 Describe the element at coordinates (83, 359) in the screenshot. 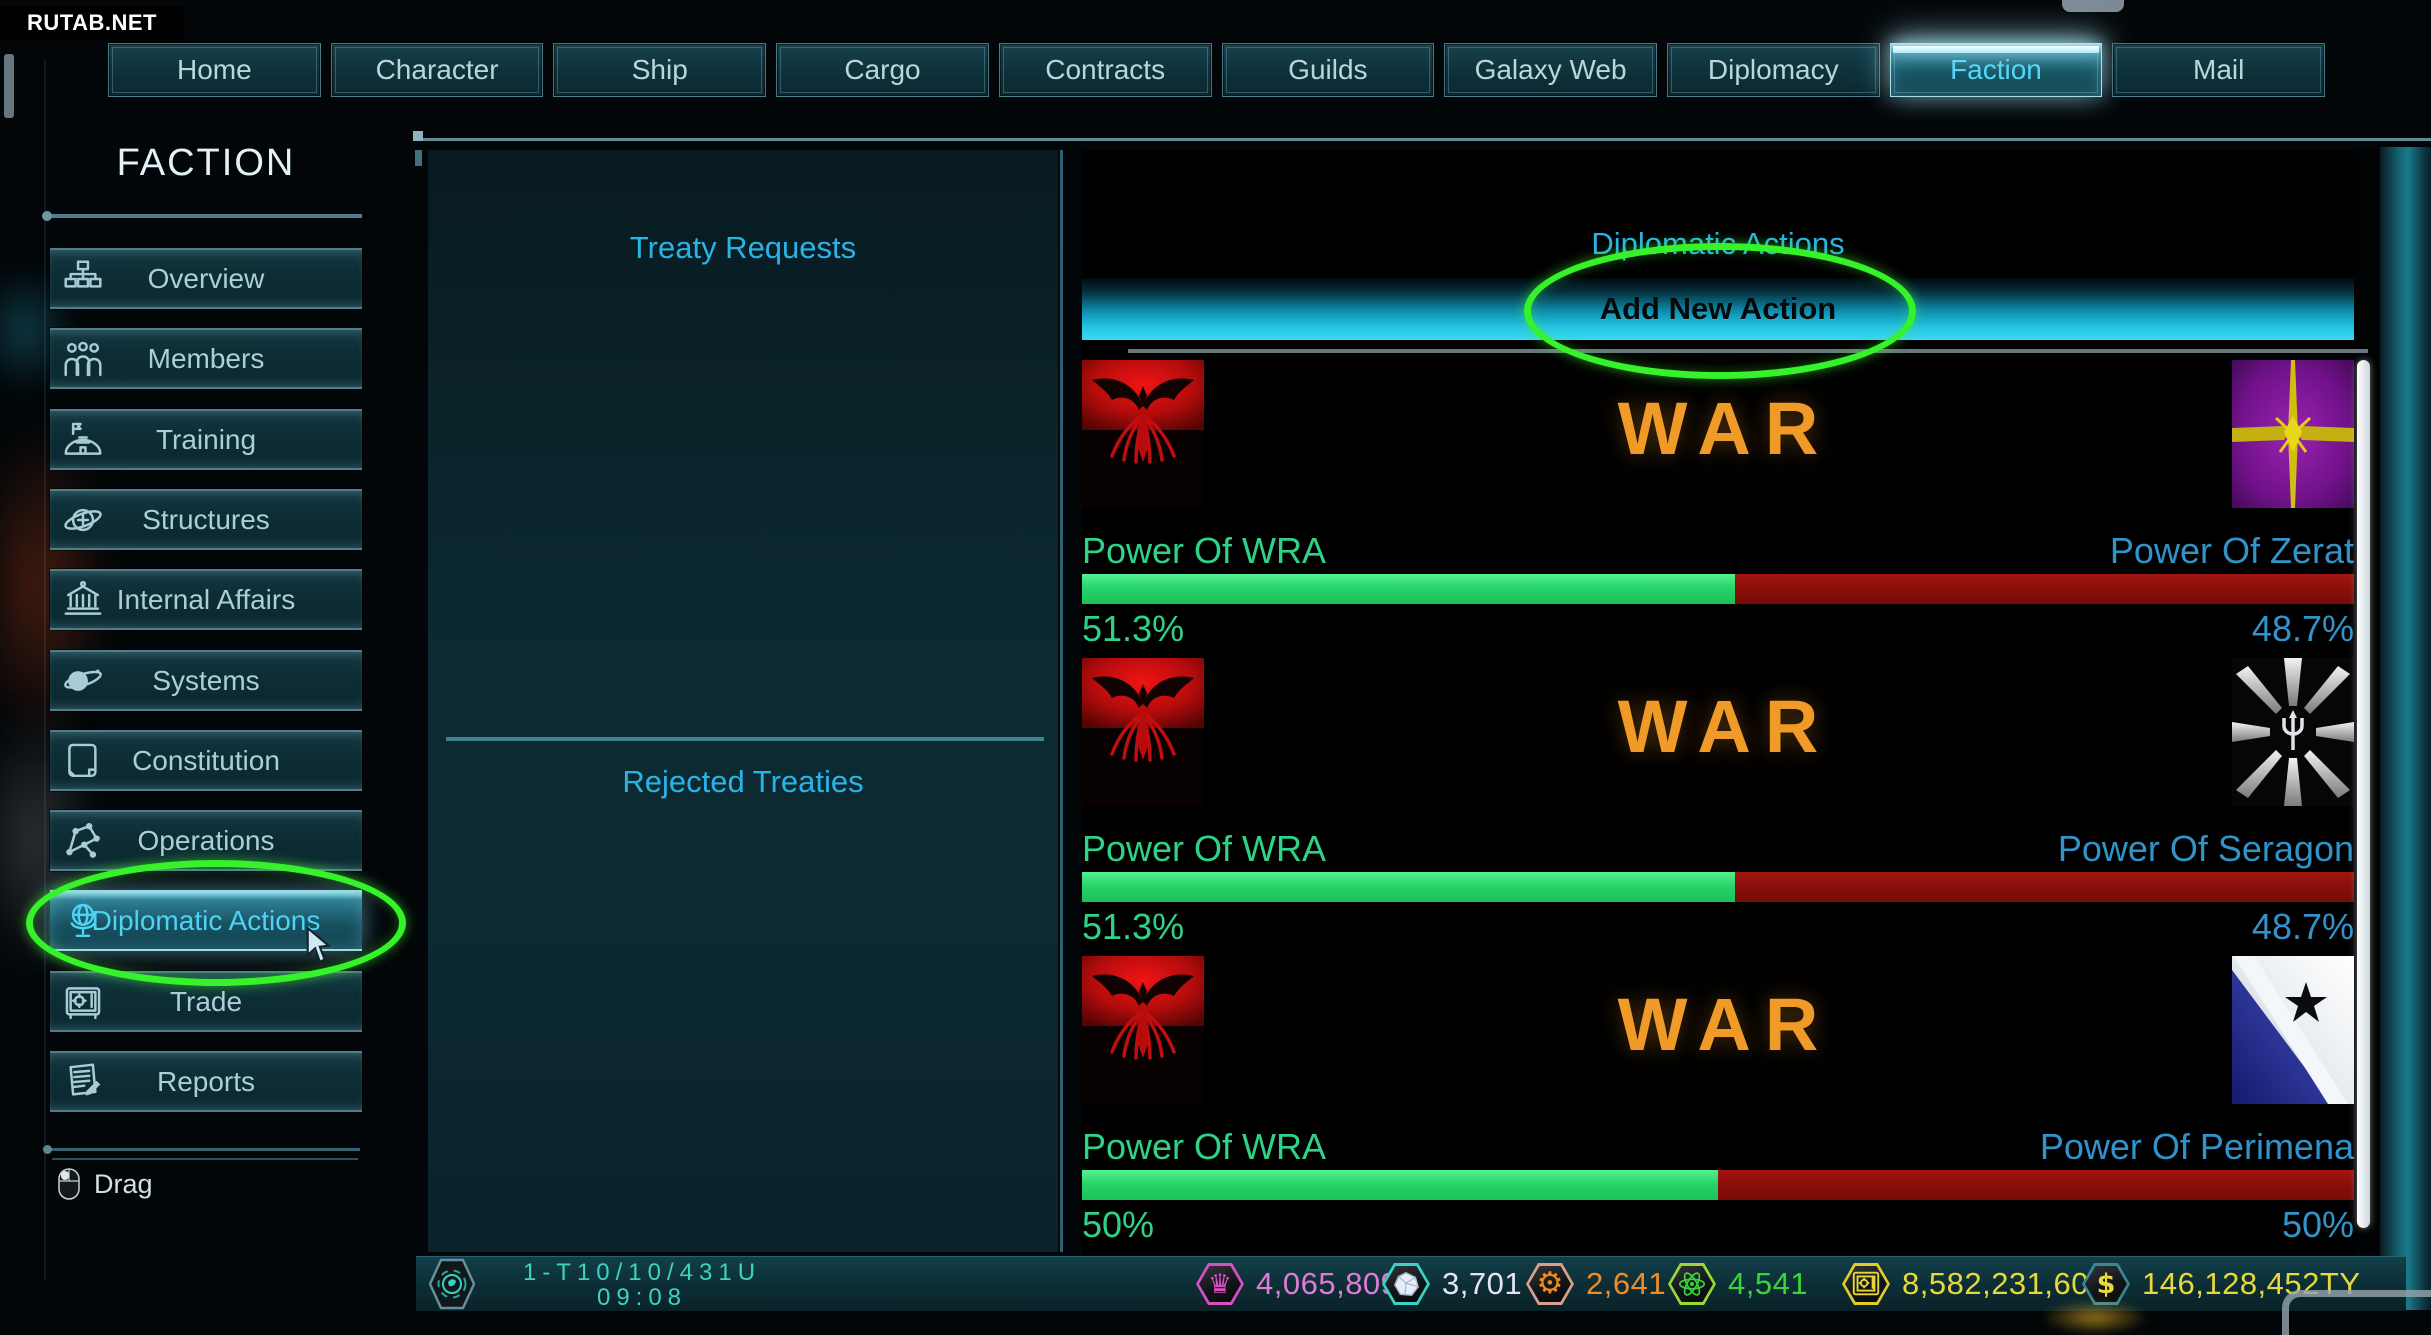

I see `people-icon` at that location.